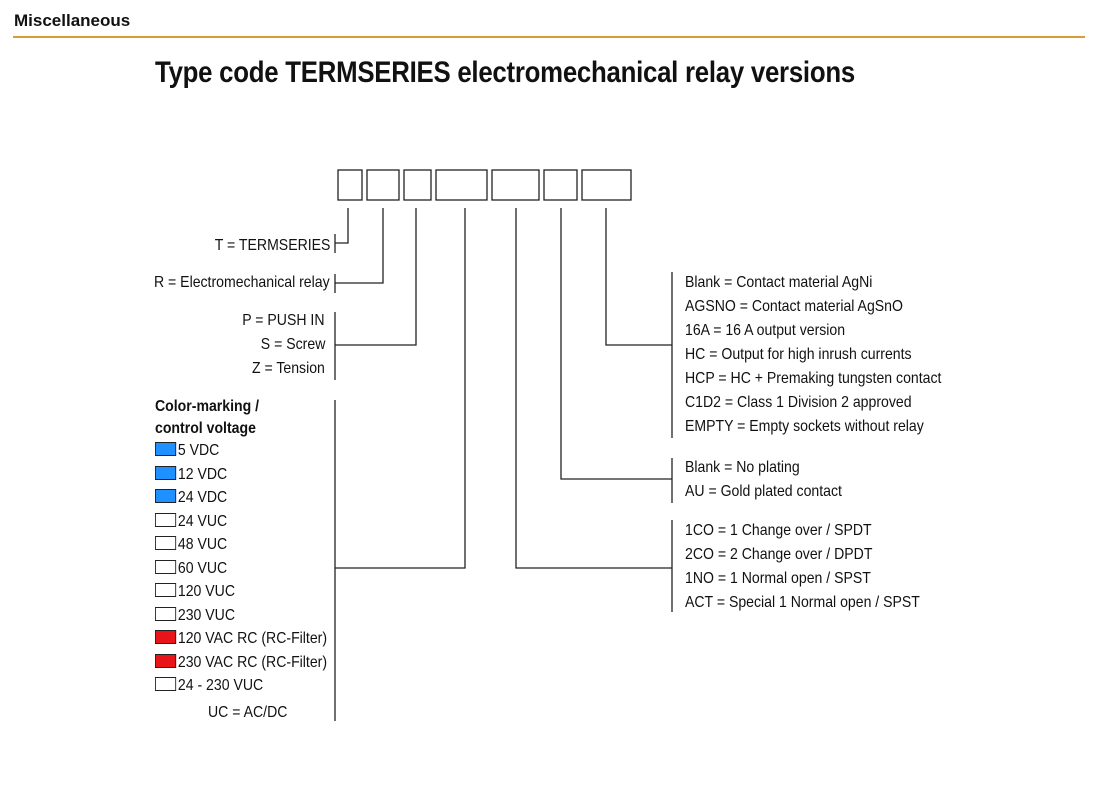 This screenshot has width=1098, height=811. I want to click on voltage-label: 60 VUC, so click(202, 568).